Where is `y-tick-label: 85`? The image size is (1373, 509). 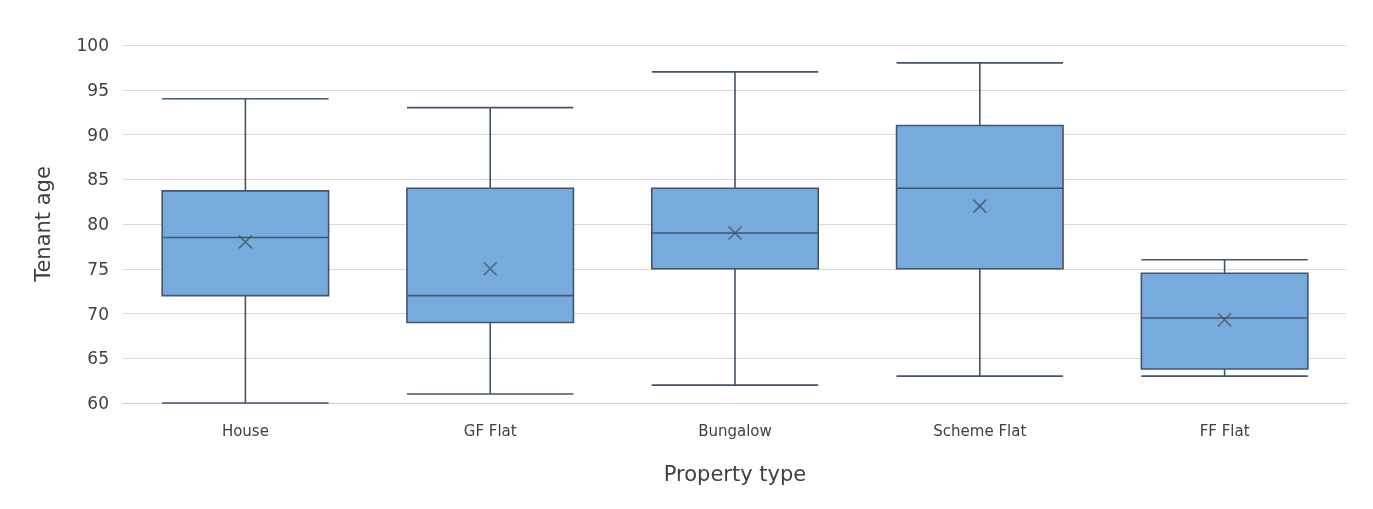
y-tick-label: 85 is located at coordinates (98, 179).